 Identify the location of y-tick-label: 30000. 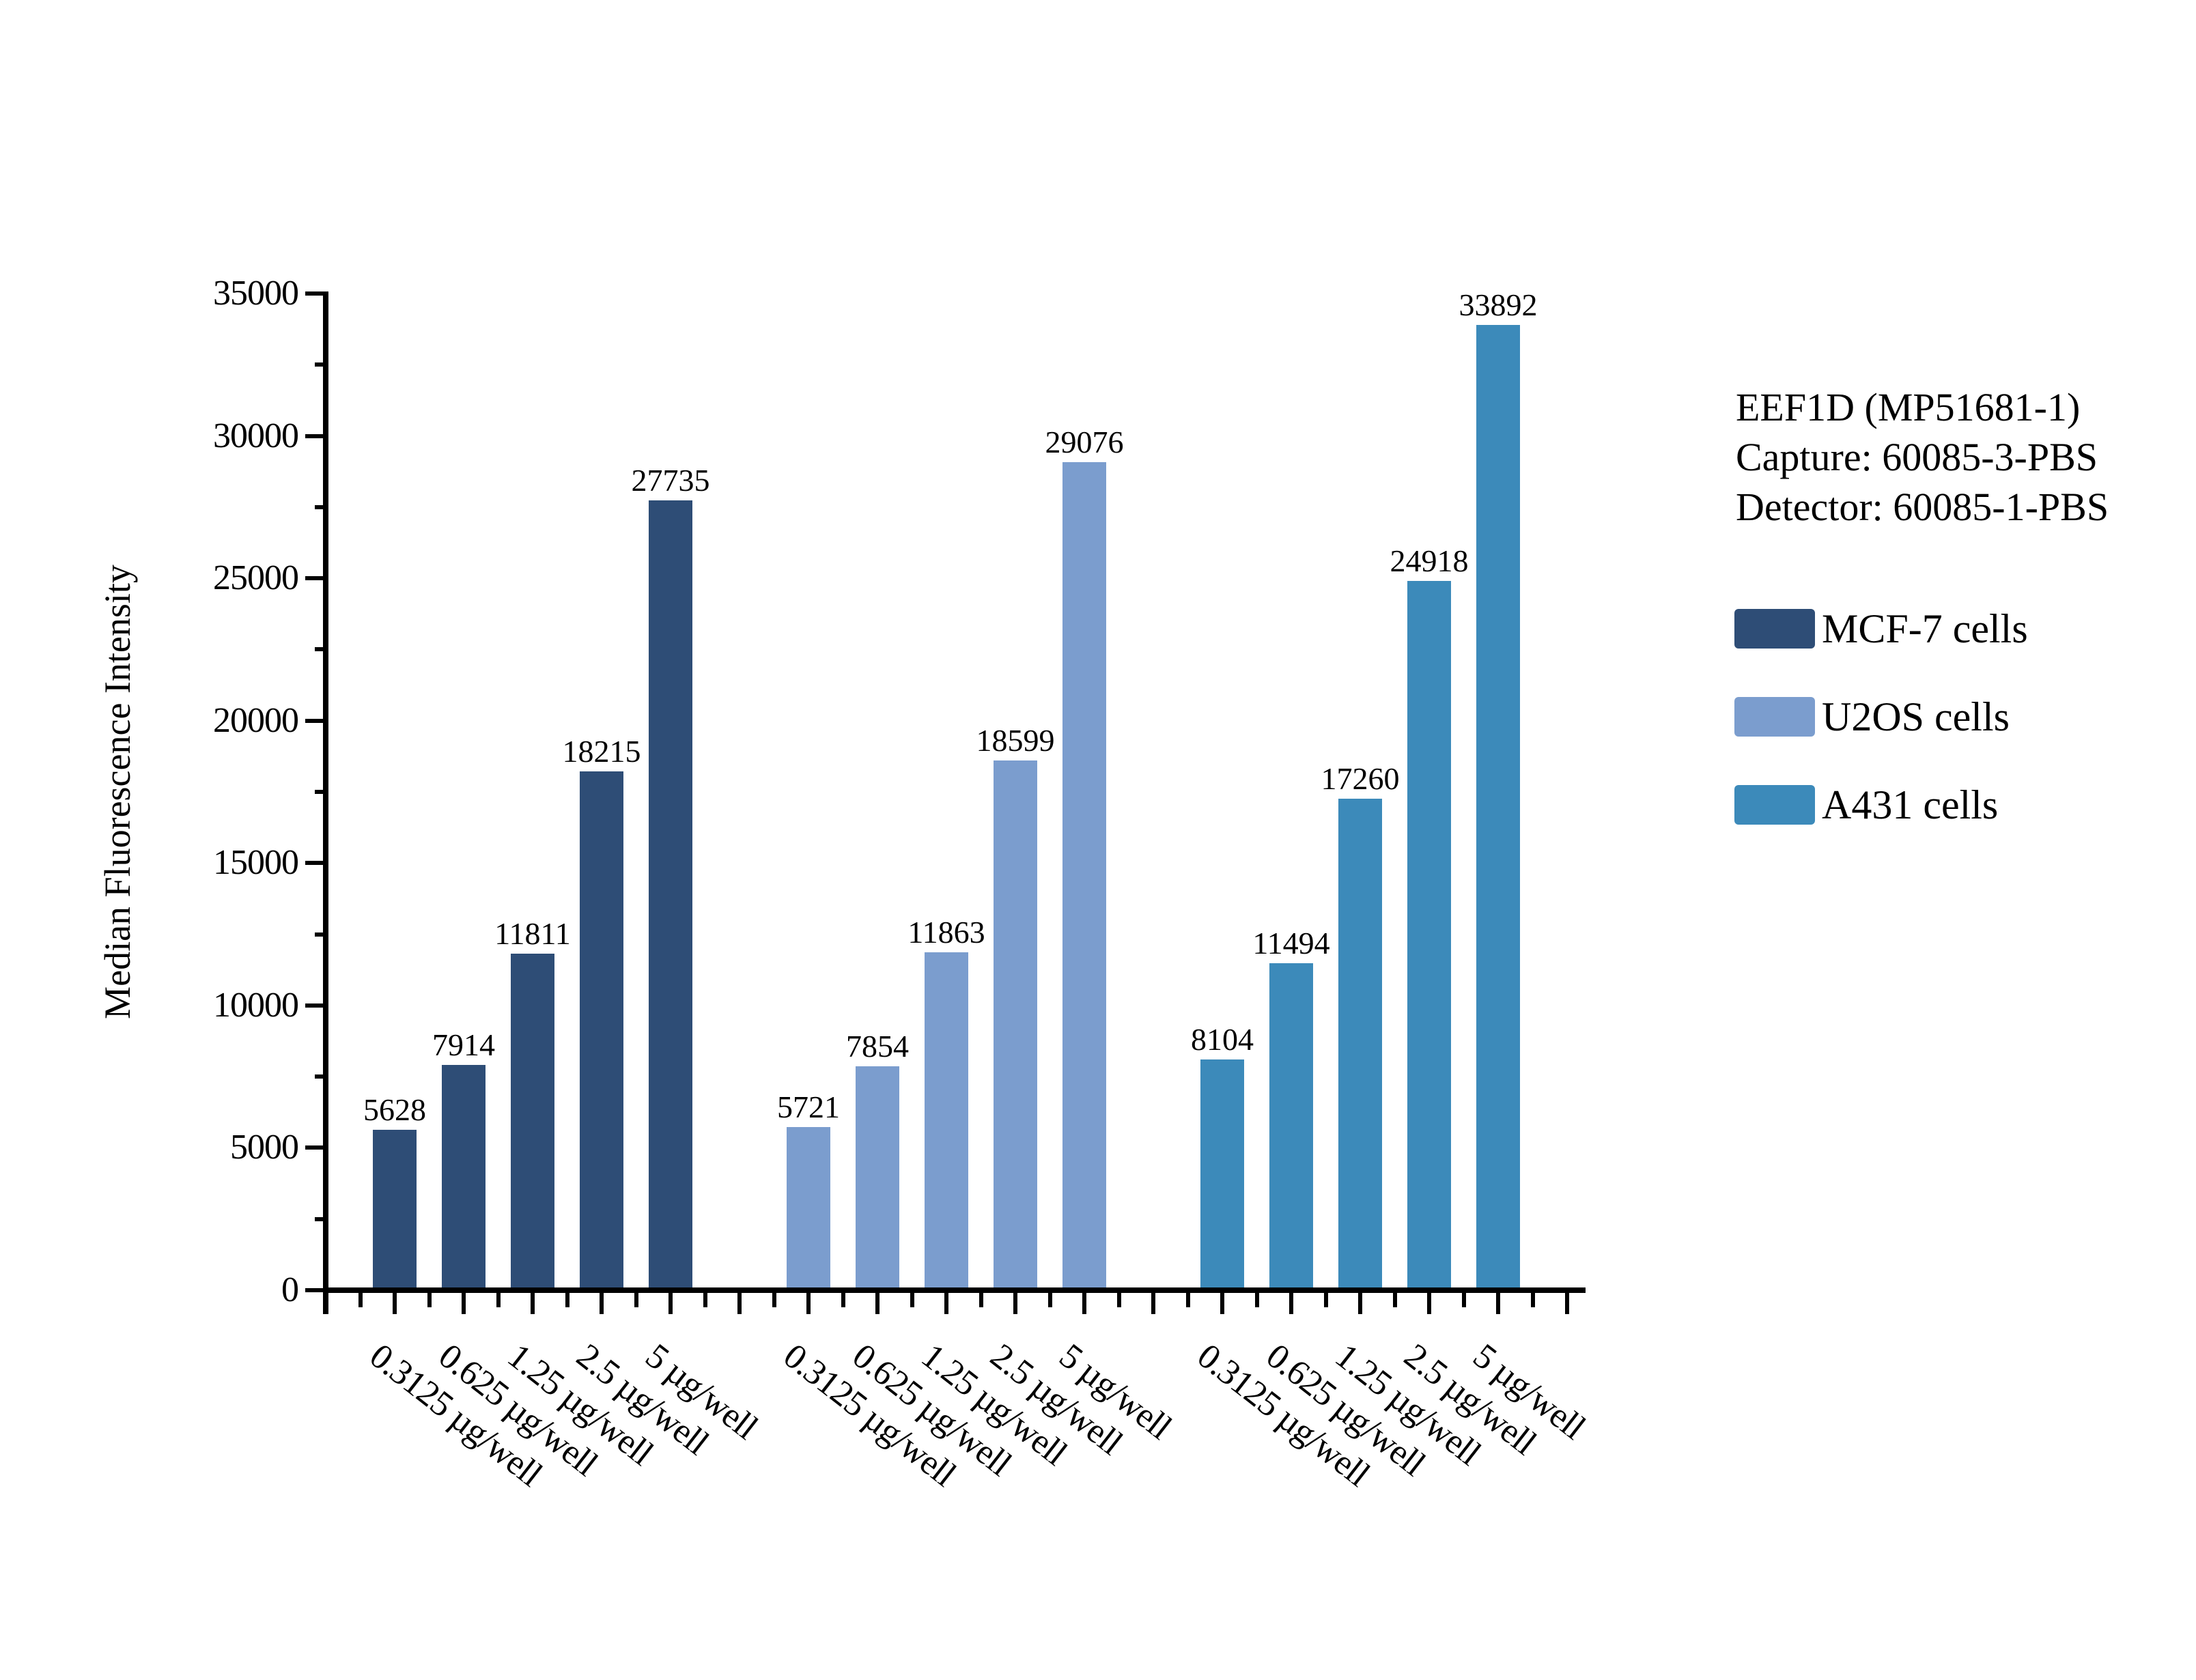
(256, 435).